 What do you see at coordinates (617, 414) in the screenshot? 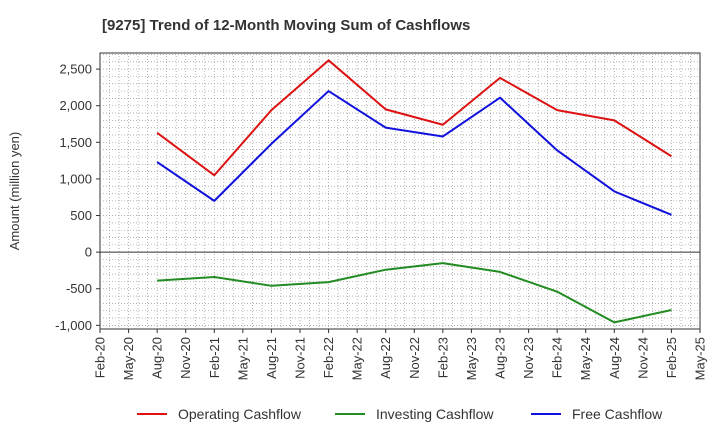
I see `legend-label-free-cashflow: Free Cashflow` at bounding box center [617, 414].